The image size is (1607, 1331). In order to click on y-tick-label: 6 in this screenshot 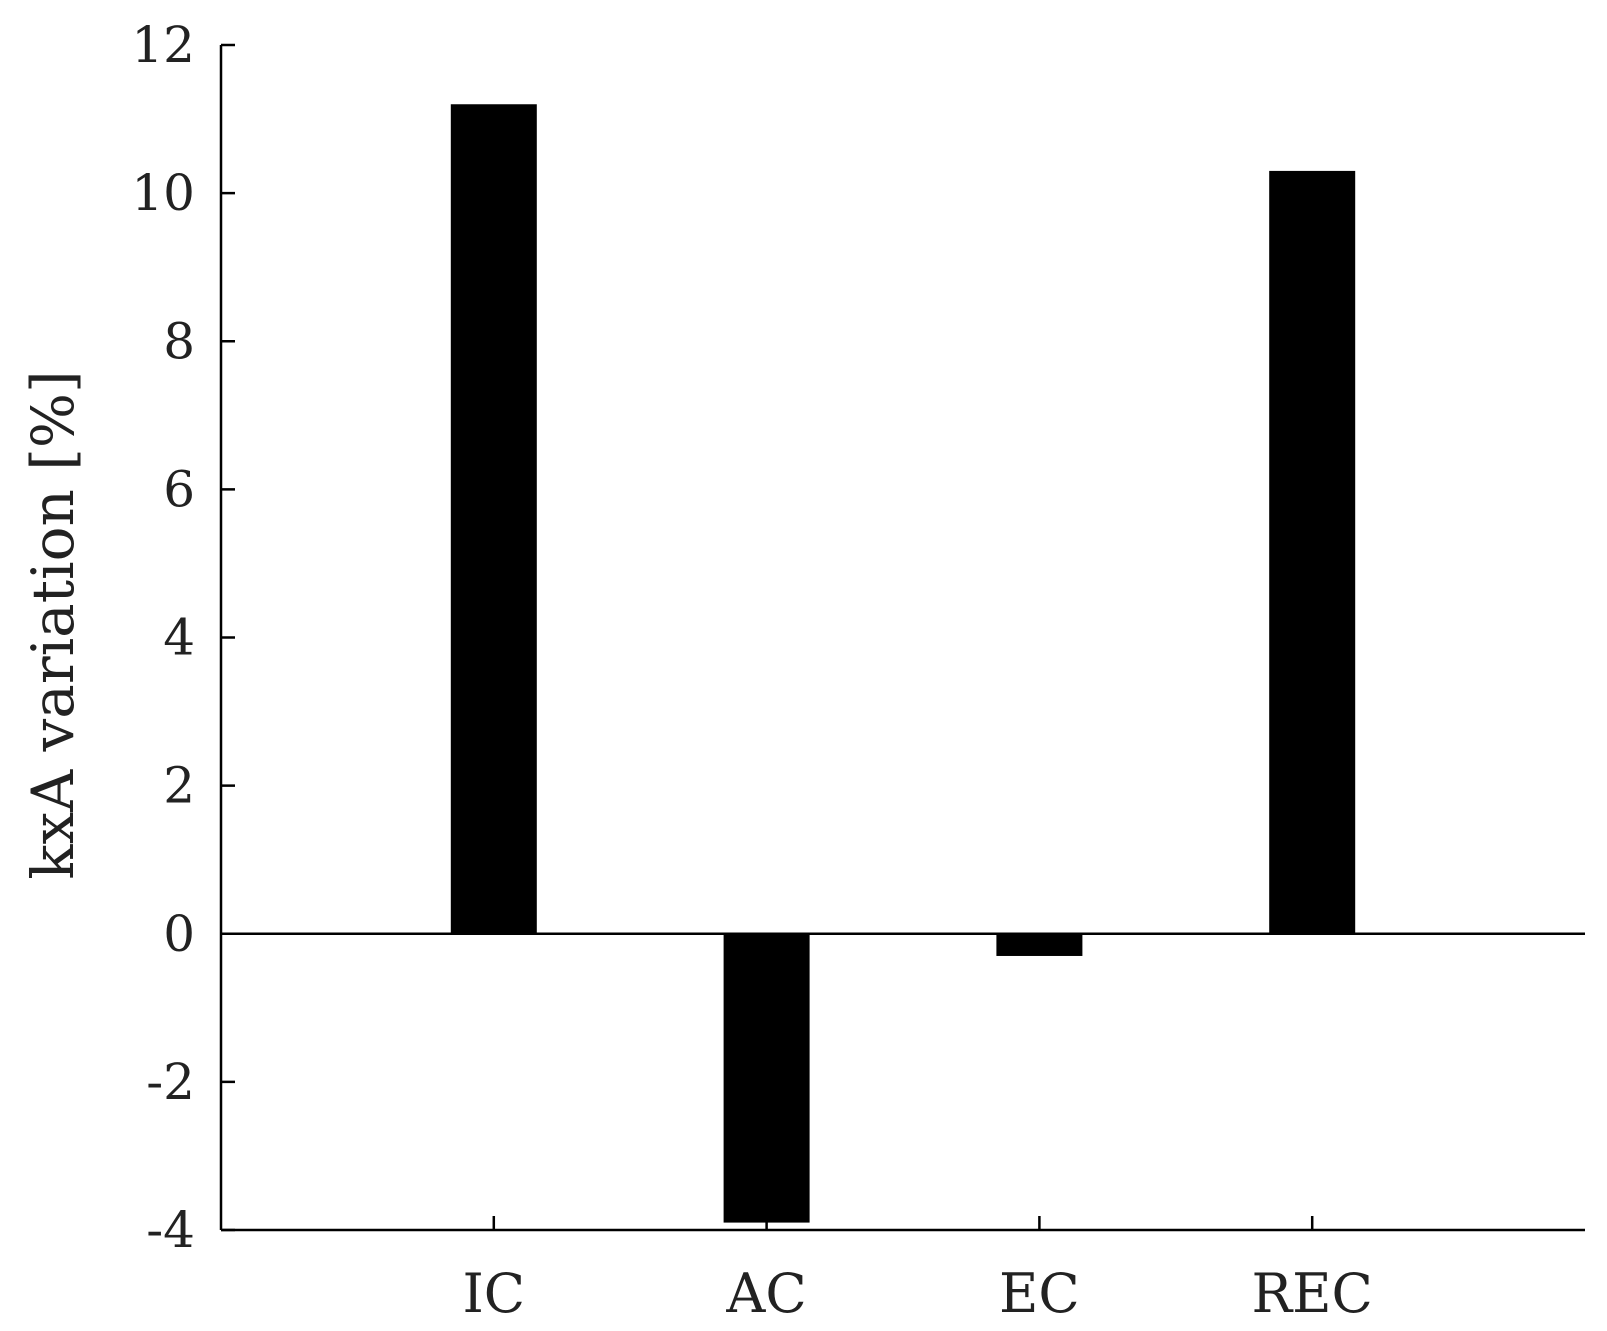, I will do `click(179, 489)`.